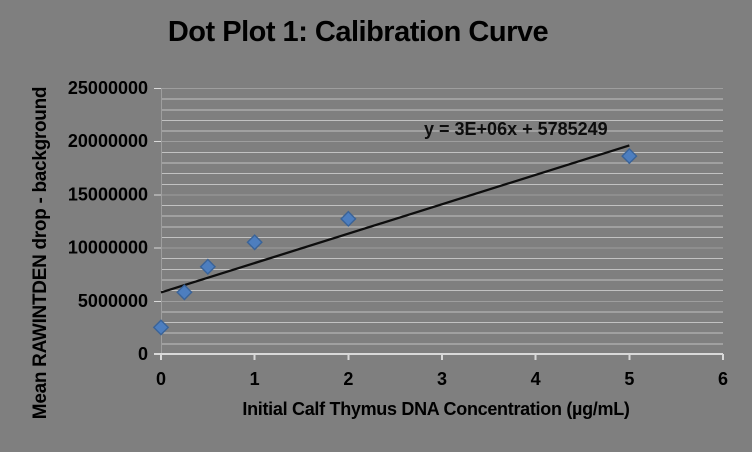 This screenshot has width=752, height=452. Describe the element at coordinates (108, 248) in the screenshot. I see `y-tick-label: 10000000` at that location.